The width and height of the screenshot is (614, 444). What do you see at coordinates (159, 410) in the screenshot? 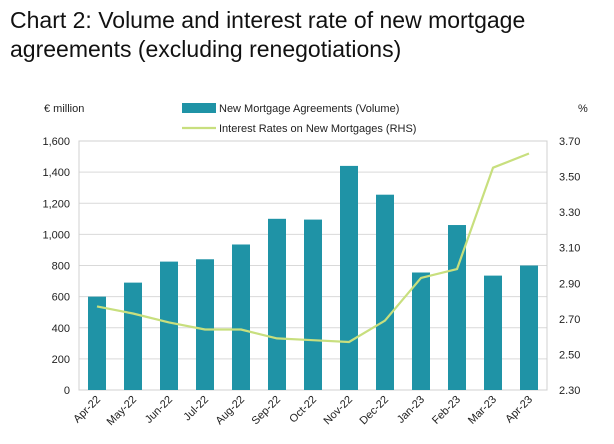
I see `x-tick-label: Jun-22` at bounding box center [159, 410].